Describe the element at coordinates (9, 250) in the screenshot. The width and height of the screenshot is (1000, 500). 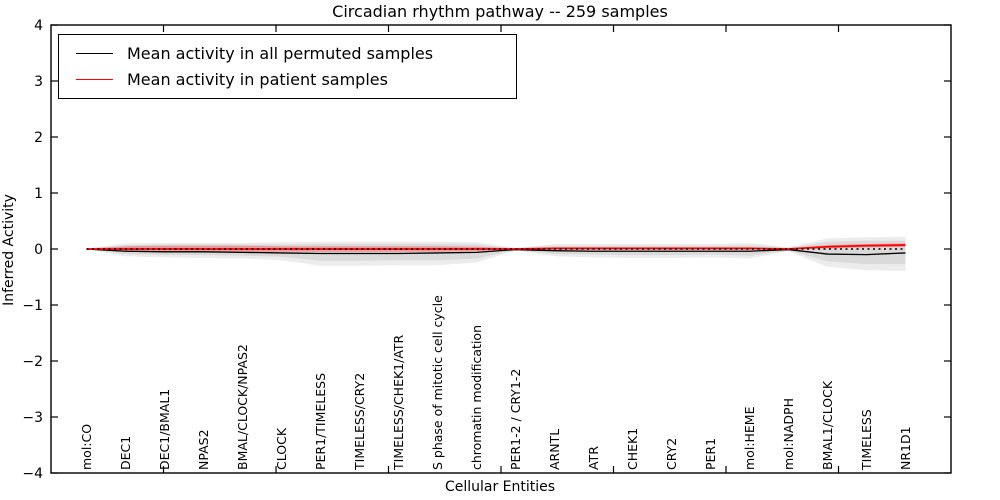
I see `y-axis-label: Inferred Activity` at that location.